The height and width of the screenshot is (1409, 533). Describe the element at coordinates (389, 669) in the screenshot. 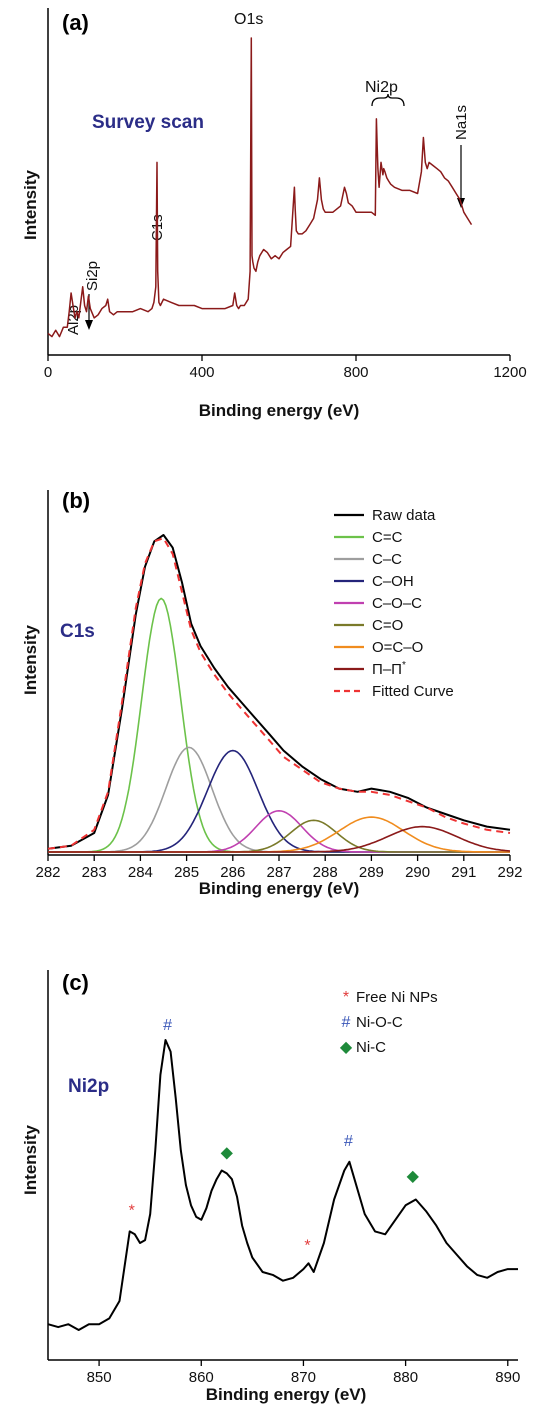

I see `legend-label-7: Π–Π*` at that location.